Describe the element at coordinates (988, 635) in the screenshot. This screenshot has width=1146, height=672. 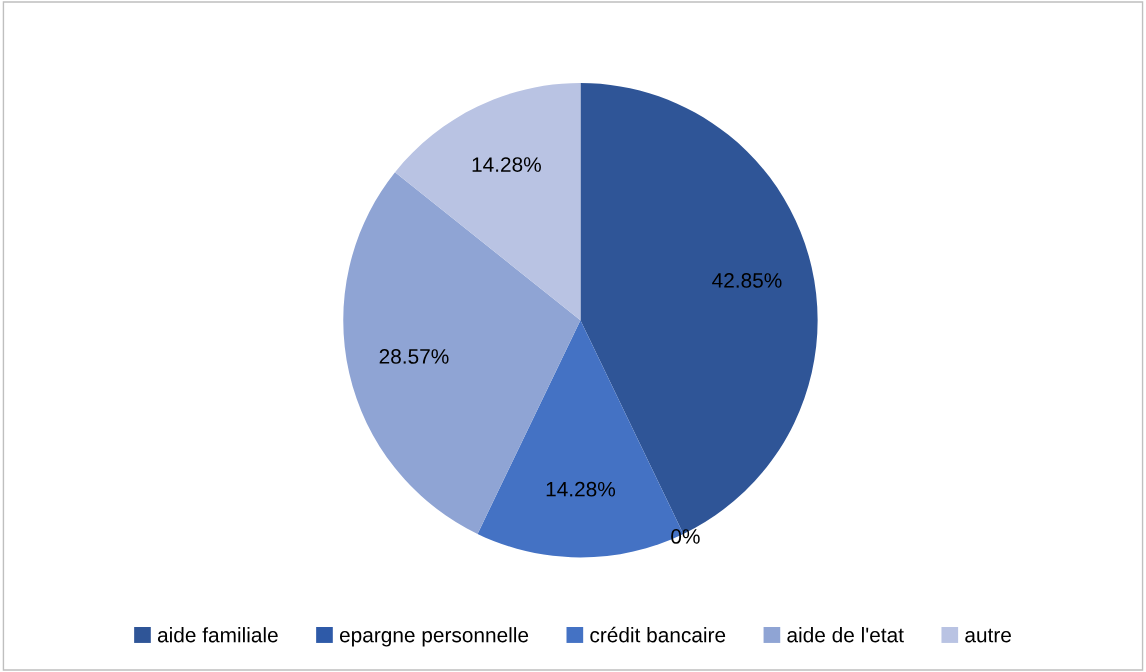
I see `legend-label: autre` at that location.